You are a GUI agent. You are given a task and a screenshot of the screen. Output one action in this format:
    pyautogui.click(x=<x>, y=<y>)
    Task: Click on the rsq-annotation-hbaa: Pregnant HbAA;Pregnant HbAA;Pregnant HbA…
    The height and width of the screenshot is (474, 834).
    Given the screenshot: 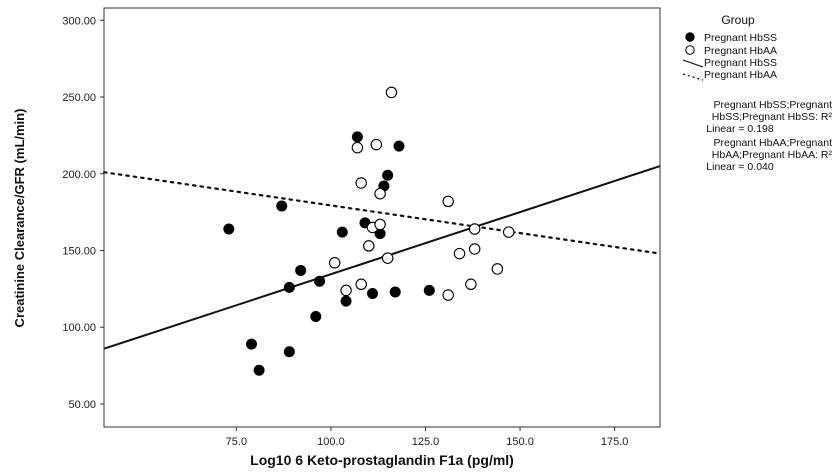 What is the action you would take?
    pyautogui.click(x=769, y=155)
    